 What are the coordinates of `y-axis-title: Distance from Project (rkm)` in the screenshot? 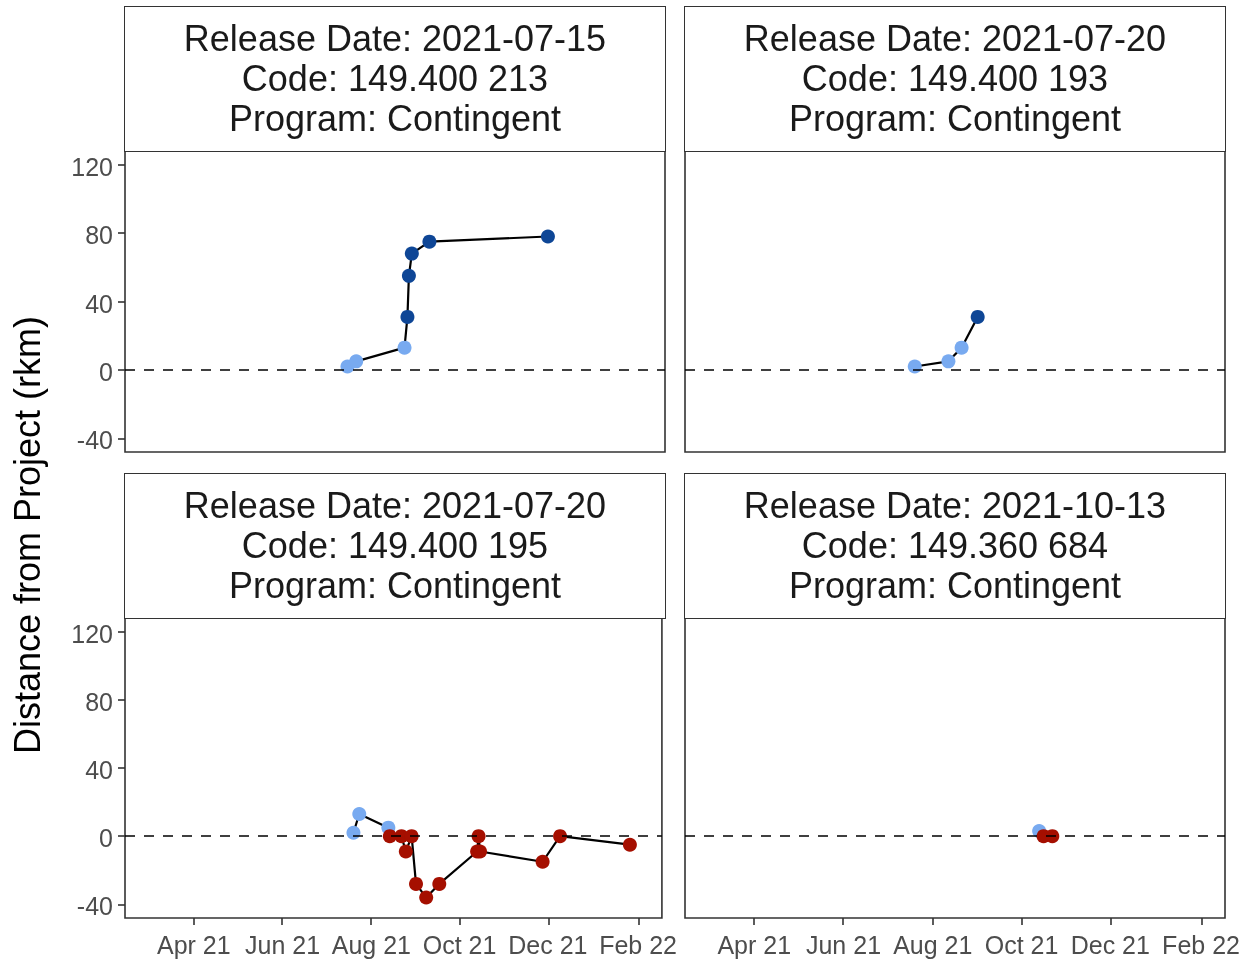 It's located at (27, 535).